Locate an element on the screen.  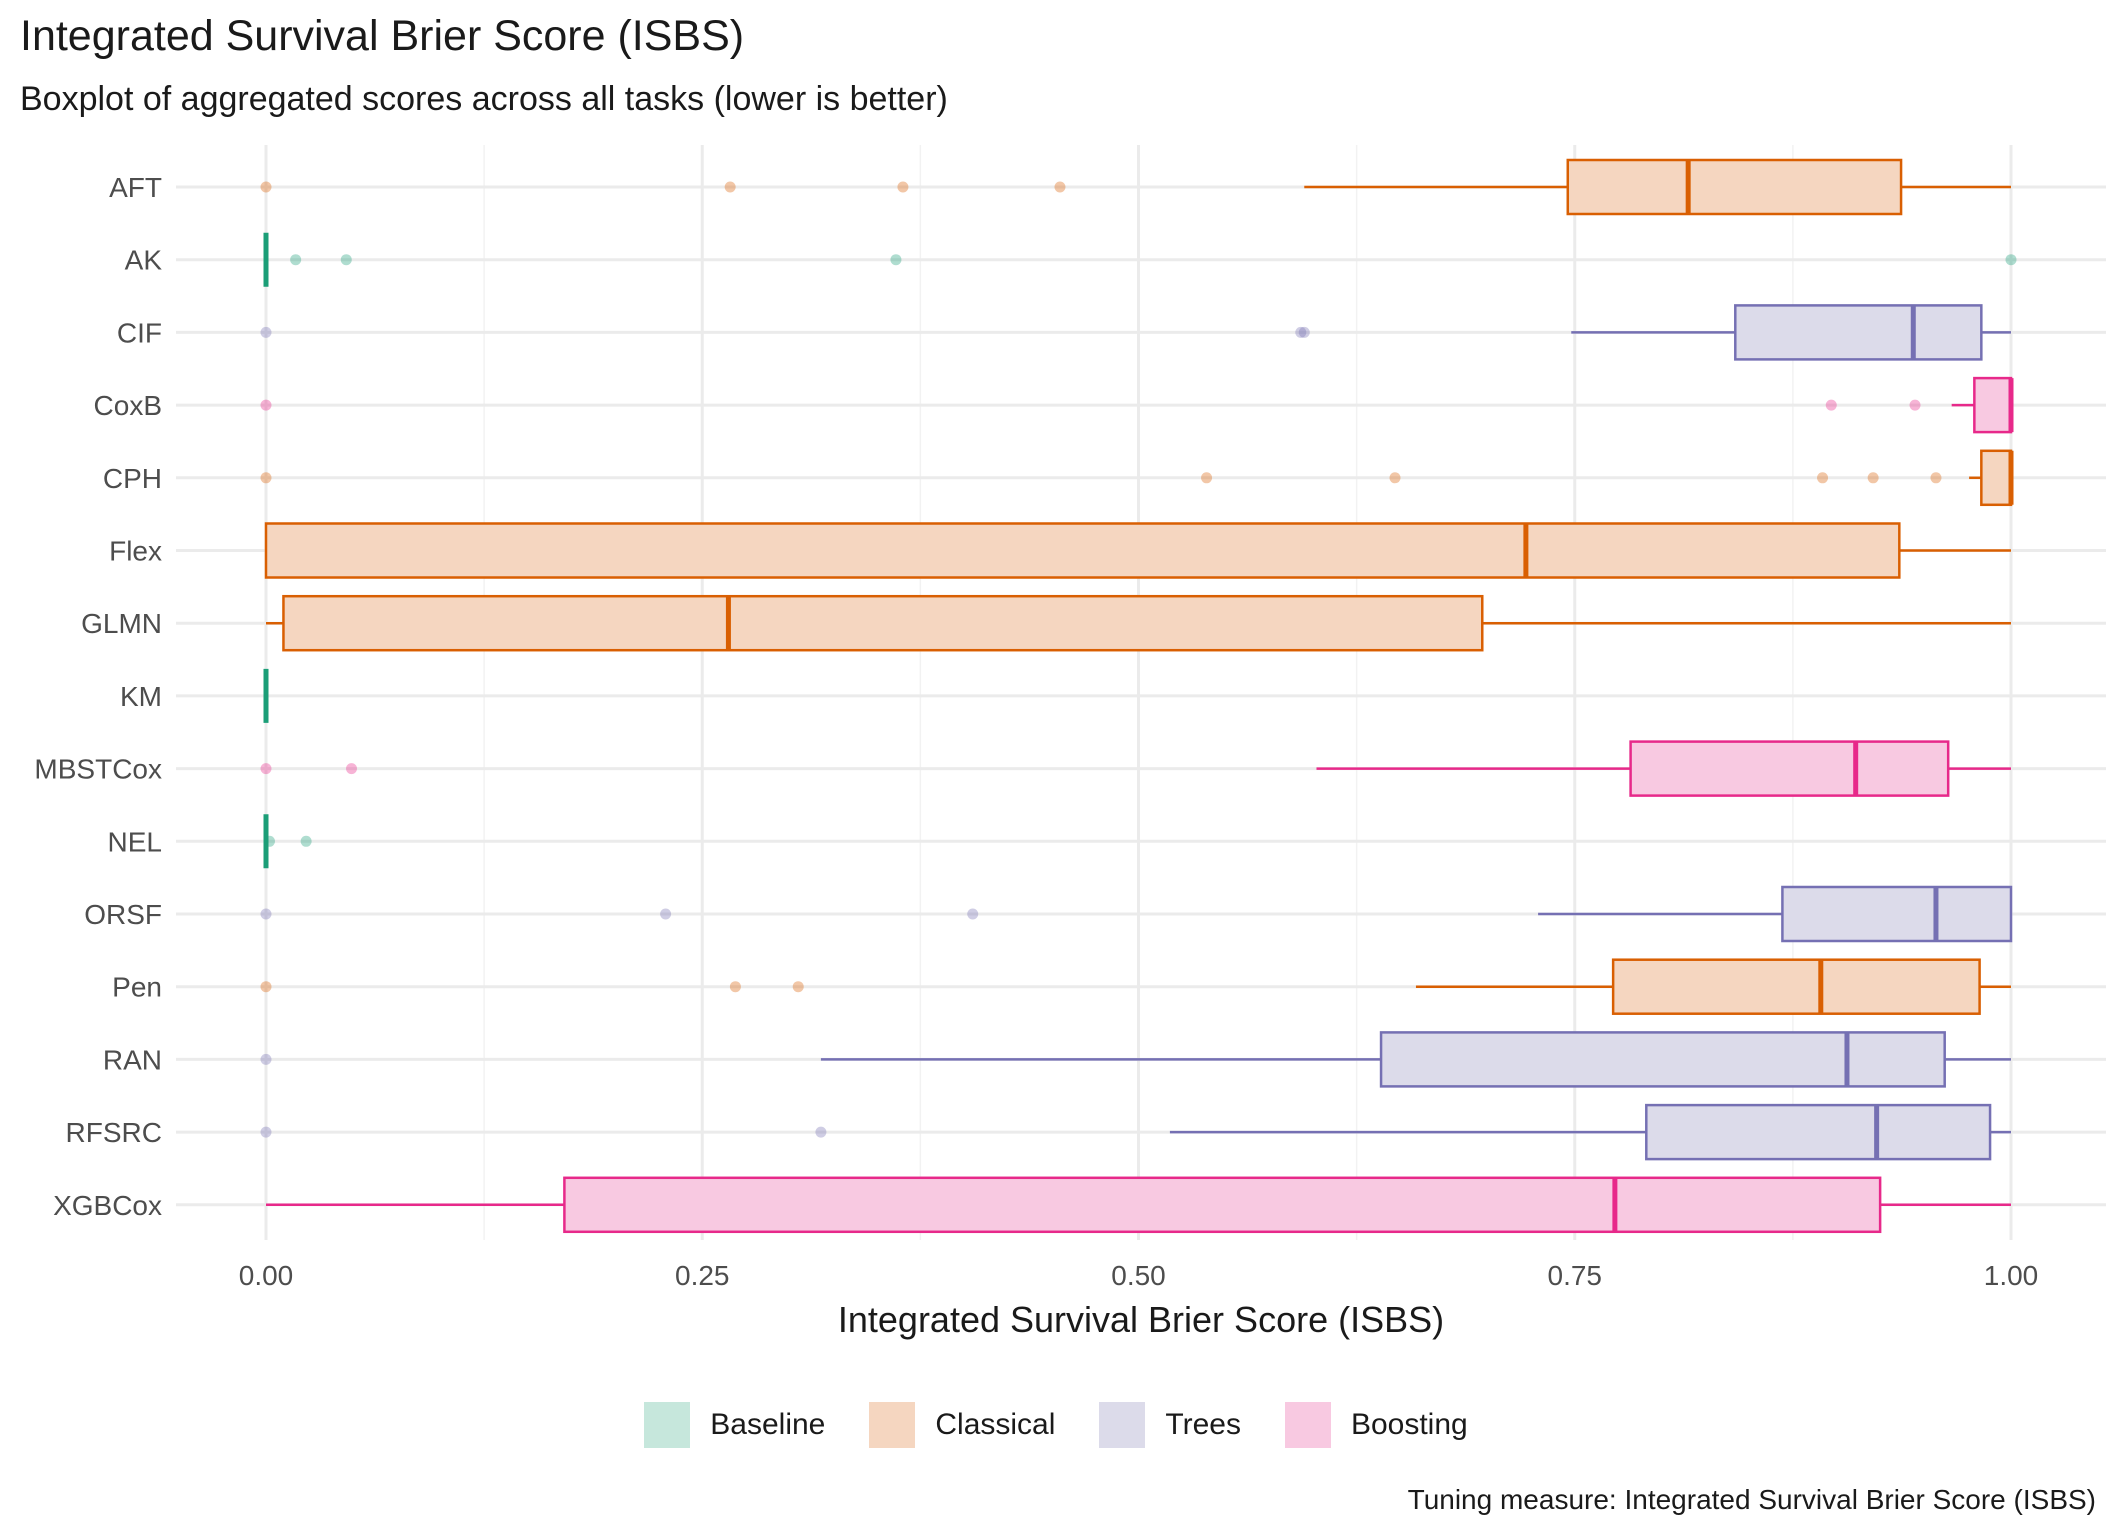
box-ak is located at coordinates (1140, 259).